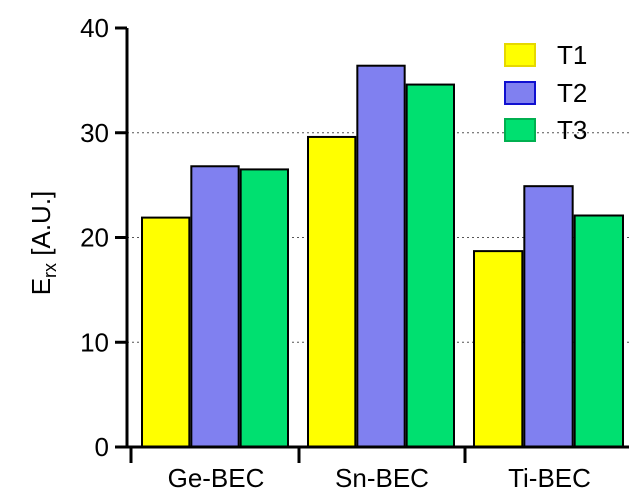  Describe the element at coordinates (94, 342) in the screenshot. I see `y-tick-label: 10` at that location.